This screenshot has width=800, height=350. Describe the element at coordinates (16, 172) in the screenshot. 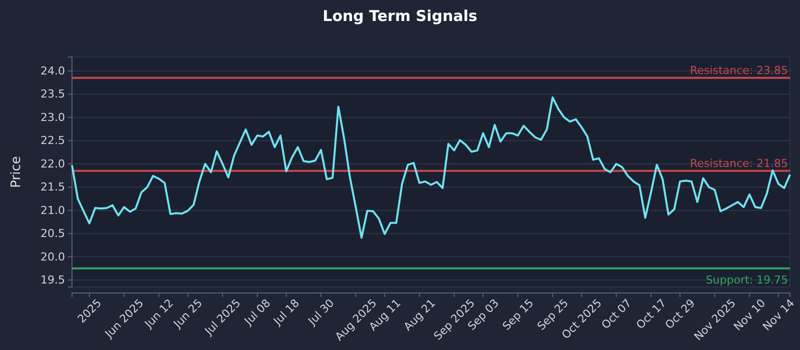

I see `y-axis-title: Price` at that location.